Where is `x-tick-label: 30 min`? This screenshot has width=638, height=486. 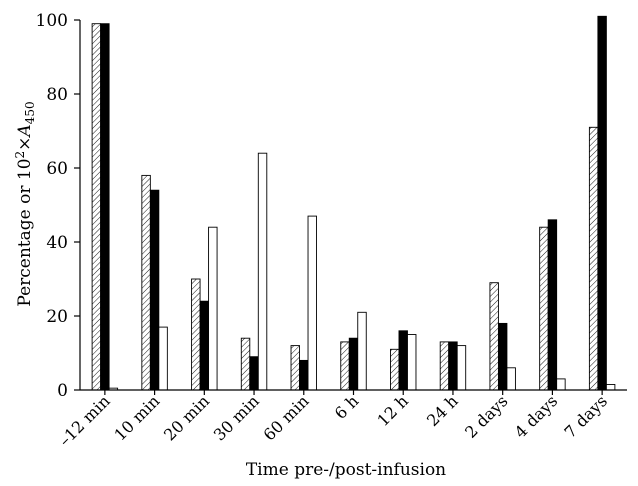 x-tick-label: 30 min is located at coordinates (236, 417).